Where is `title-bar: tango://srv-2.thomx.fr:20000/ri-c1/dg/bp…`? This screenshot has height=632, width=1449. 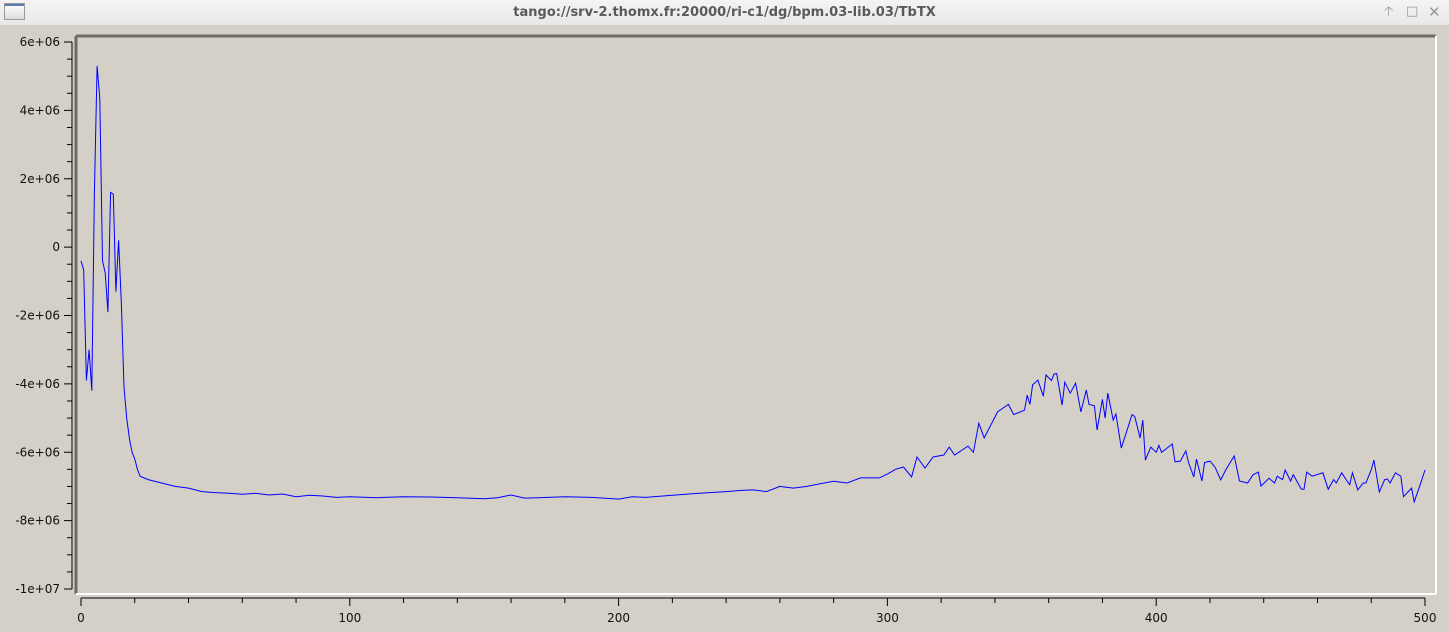 title-bar: tango://srv-2.thomx.fr:20000/ri-c1/dg/bp… is located at coordinates (724, 13).